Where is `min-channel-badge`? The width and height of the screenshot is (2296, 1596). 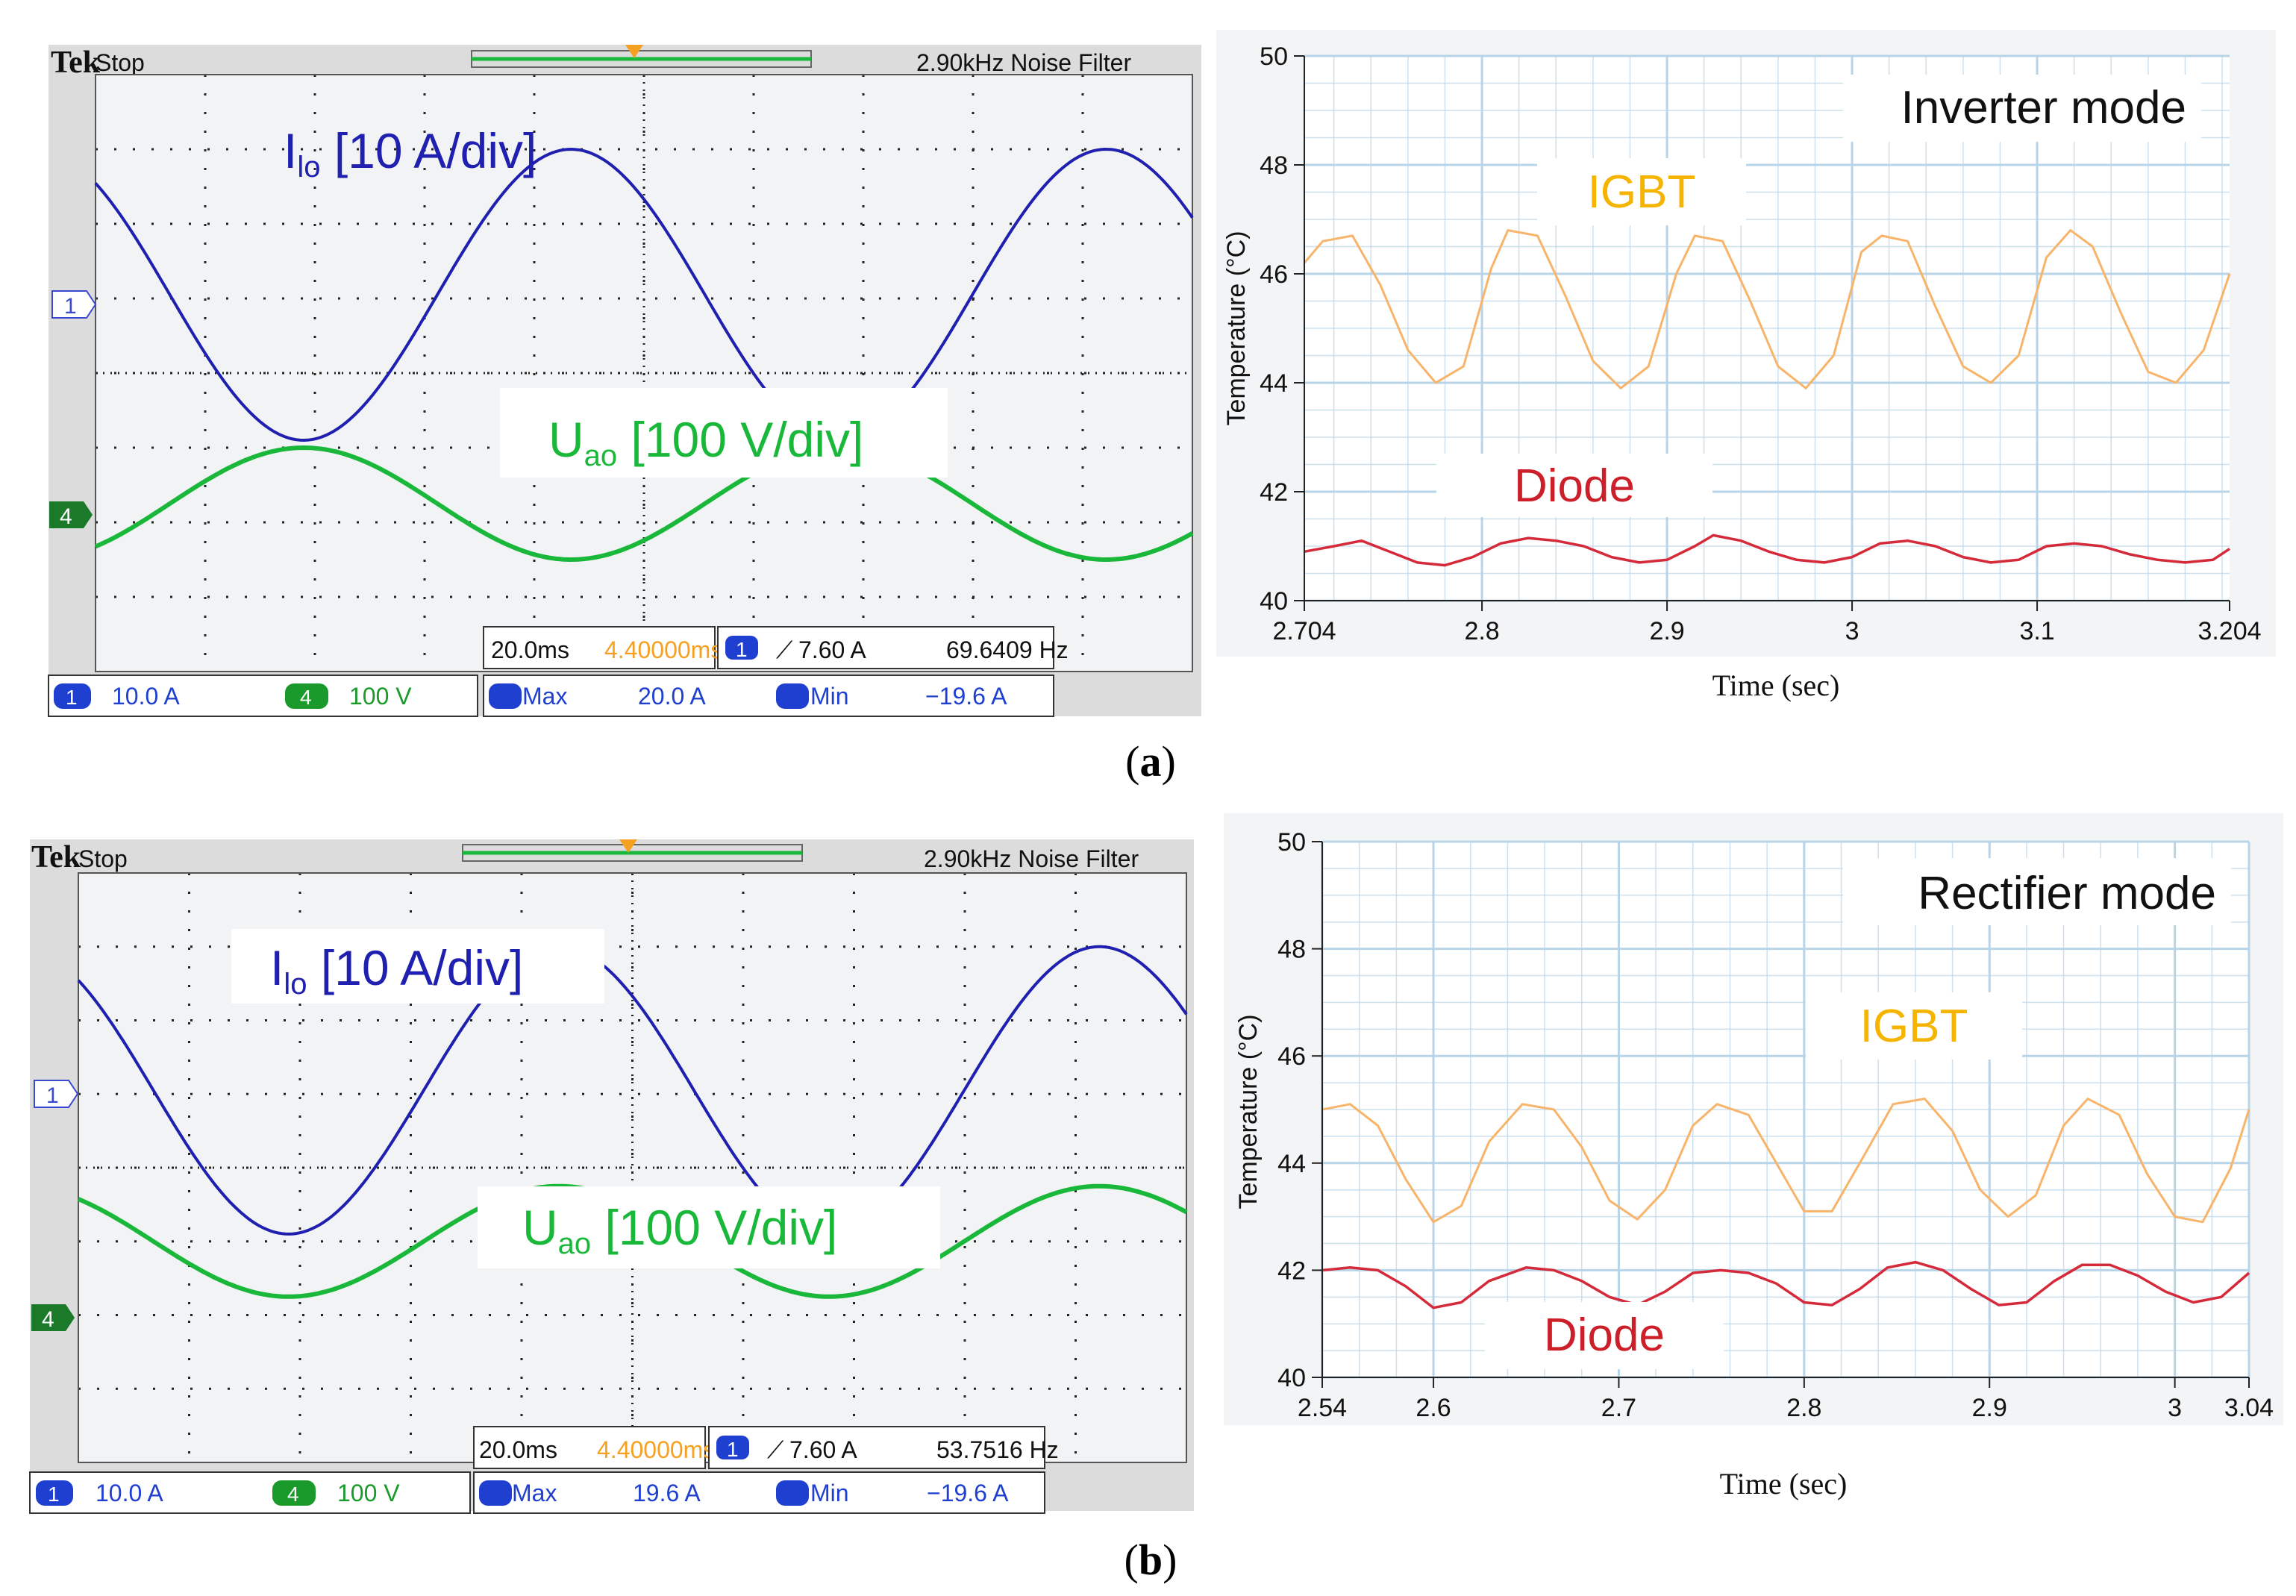
min-channel-badge is located at coordinates (792, 696).